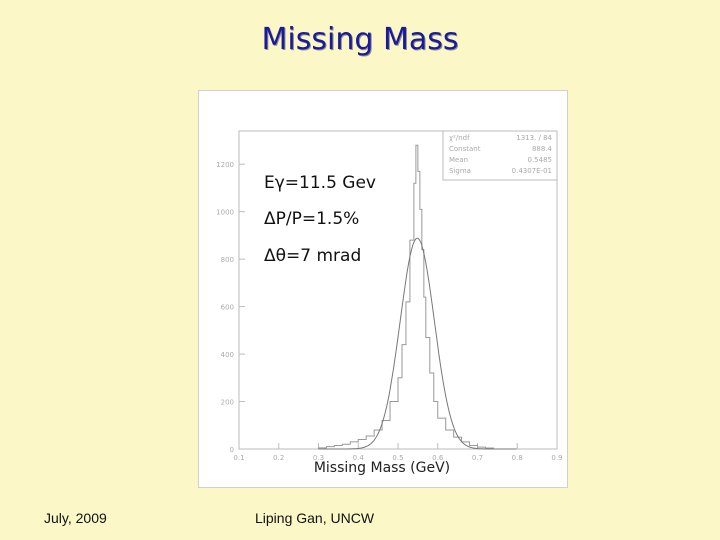  Describe the element at coordinates (397, 458) in the screenshot. I see `x-tick-label: 0.5` at that location.